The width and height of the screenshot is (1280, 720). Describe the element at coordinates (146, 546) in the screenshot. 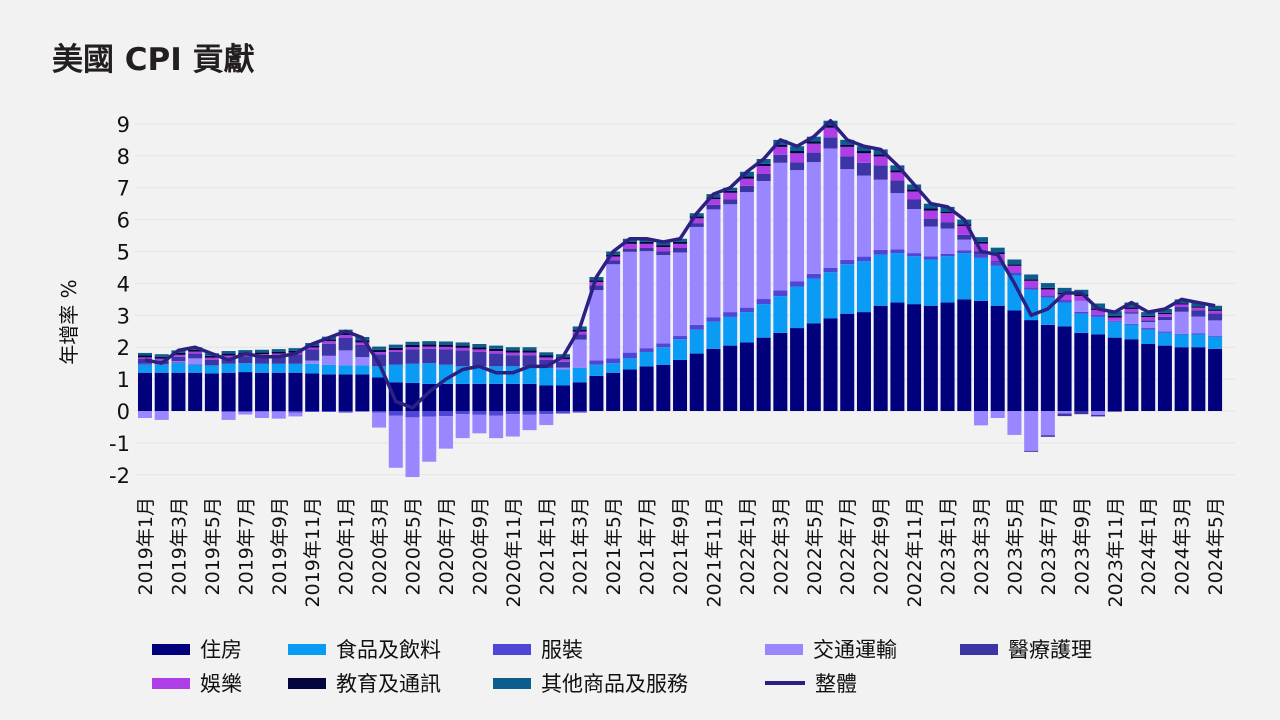

I see `x-tick-label: 2019年1月` at that location.